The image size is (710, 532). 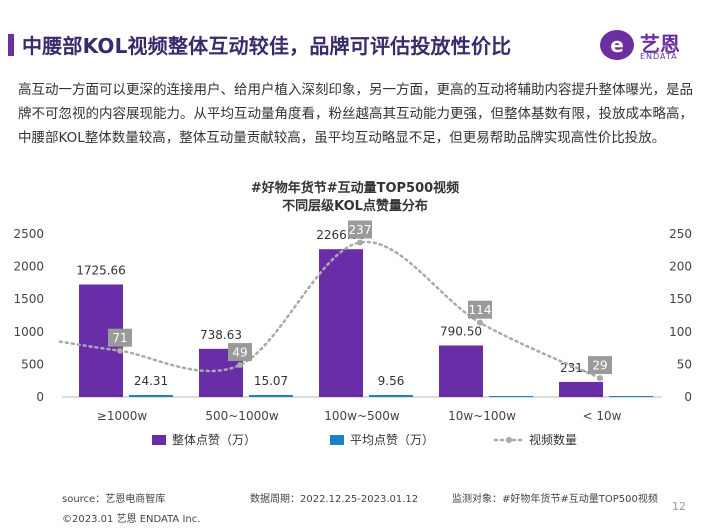 I want to click on data-label-avg-likes: 9.56, so click(x=391, y=381).